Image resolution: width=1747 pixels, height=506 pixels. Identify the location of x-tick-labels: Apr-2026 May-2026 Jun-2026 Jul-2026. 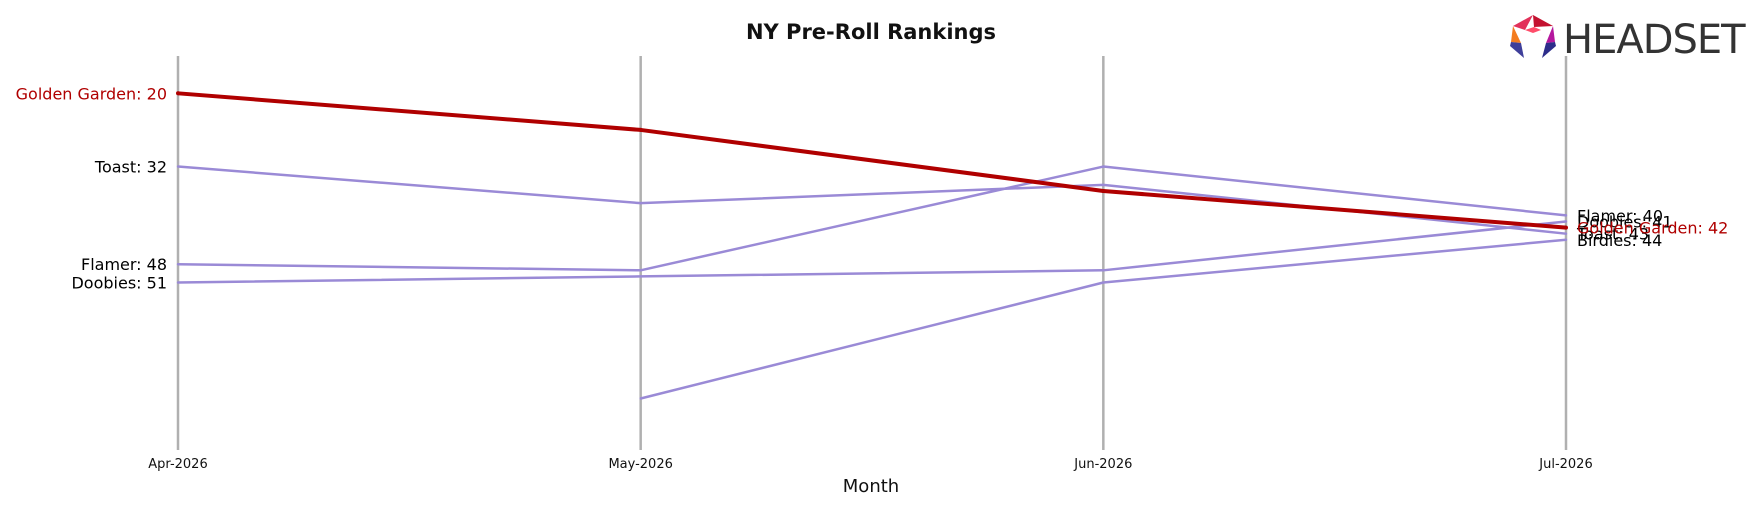
(870, 464).